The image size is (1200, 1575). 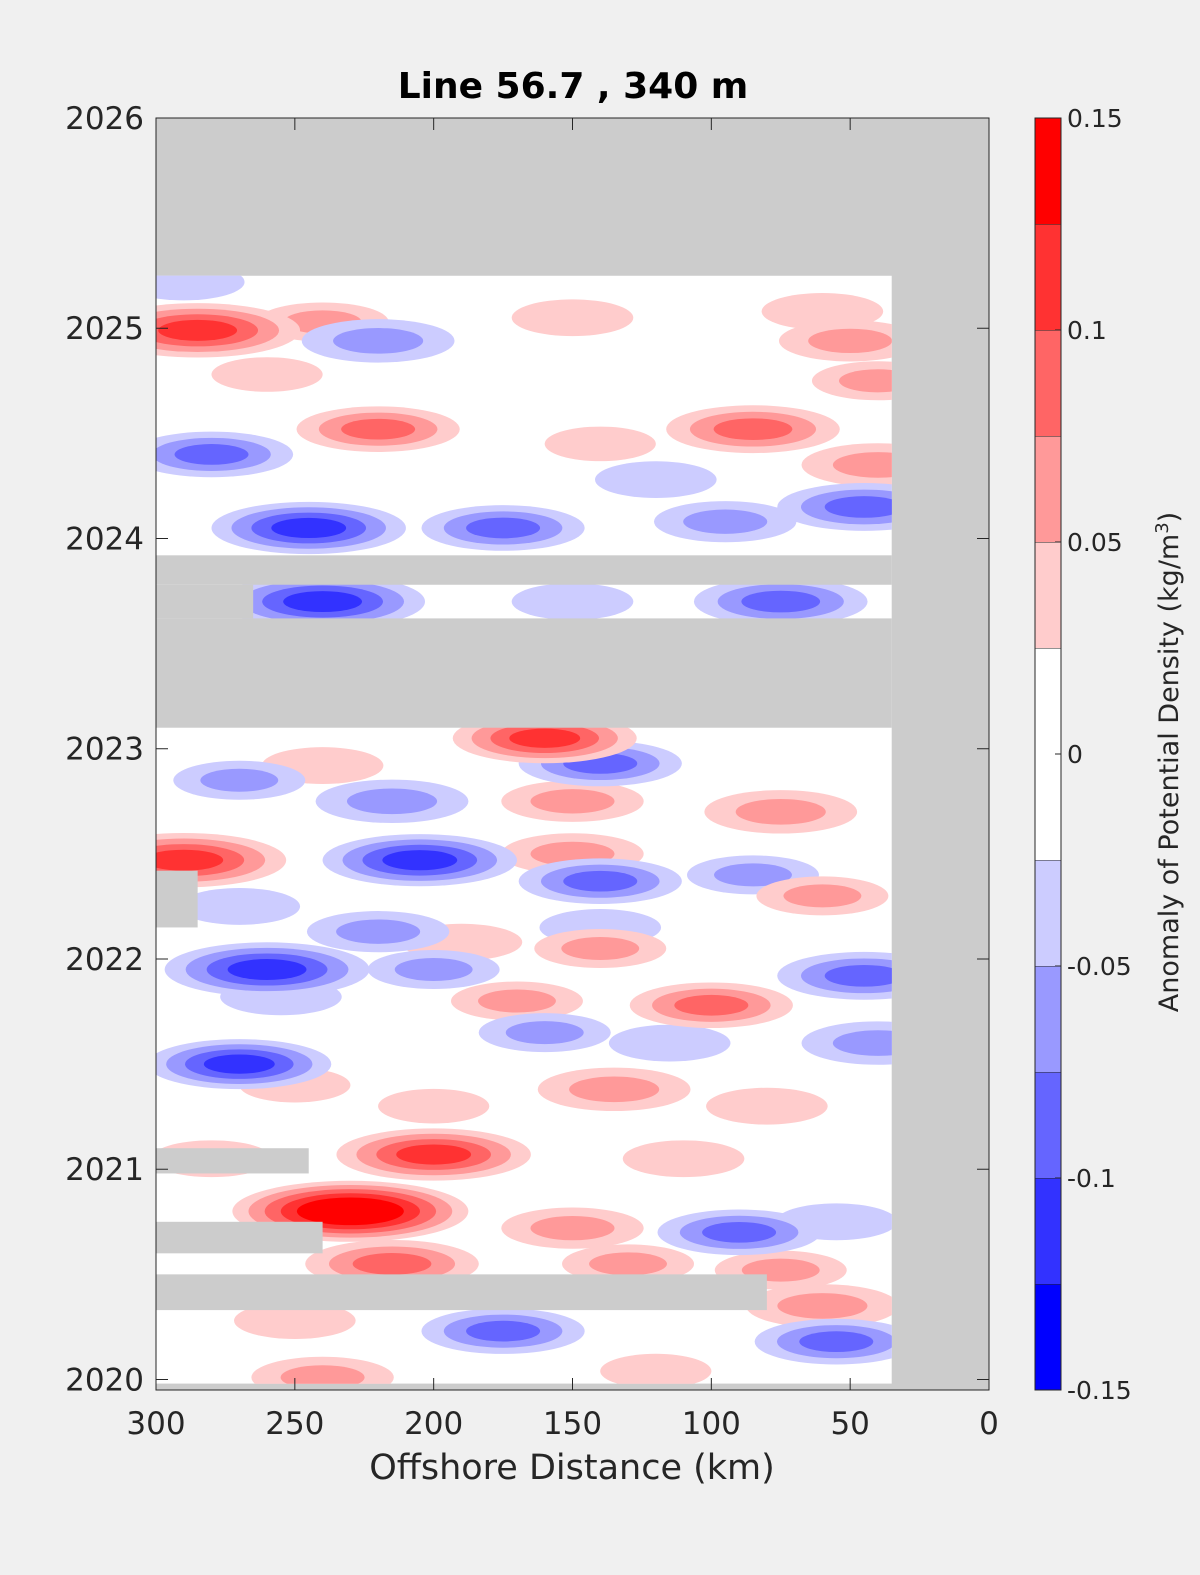 I want to click on colorbar-tick-label: 0, so click(x=1075, y=754).